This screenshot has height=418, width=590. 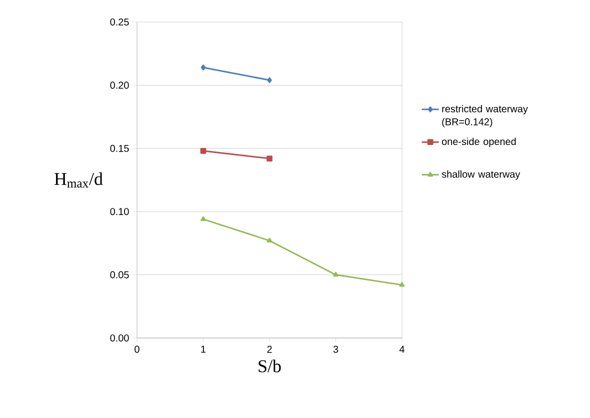 What do you see at coordinates (119, 22) in the screenshot?
I see `y-tick-label: 0.25` at bounding box center [119, 22].